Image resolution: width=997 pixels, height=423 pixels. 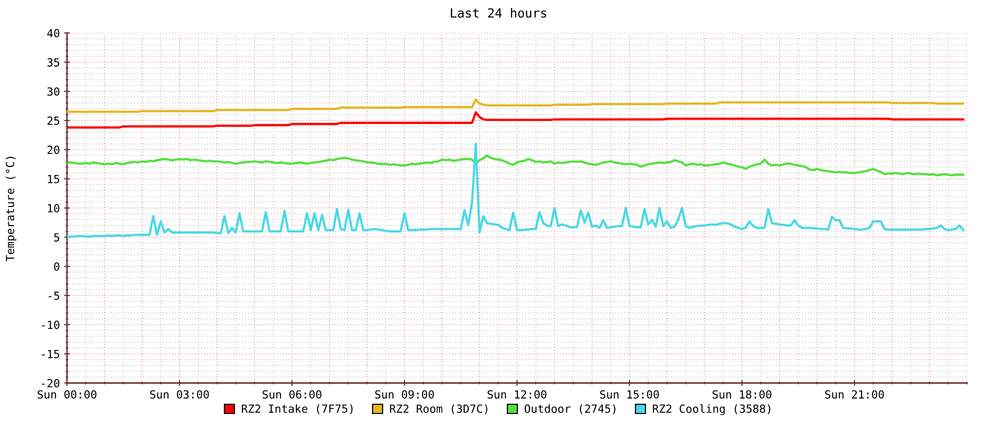 What do you see at coordinates (57, 237) in the screenshot?
I see `y-tick-label: 5` at bounding box center [57, 237].